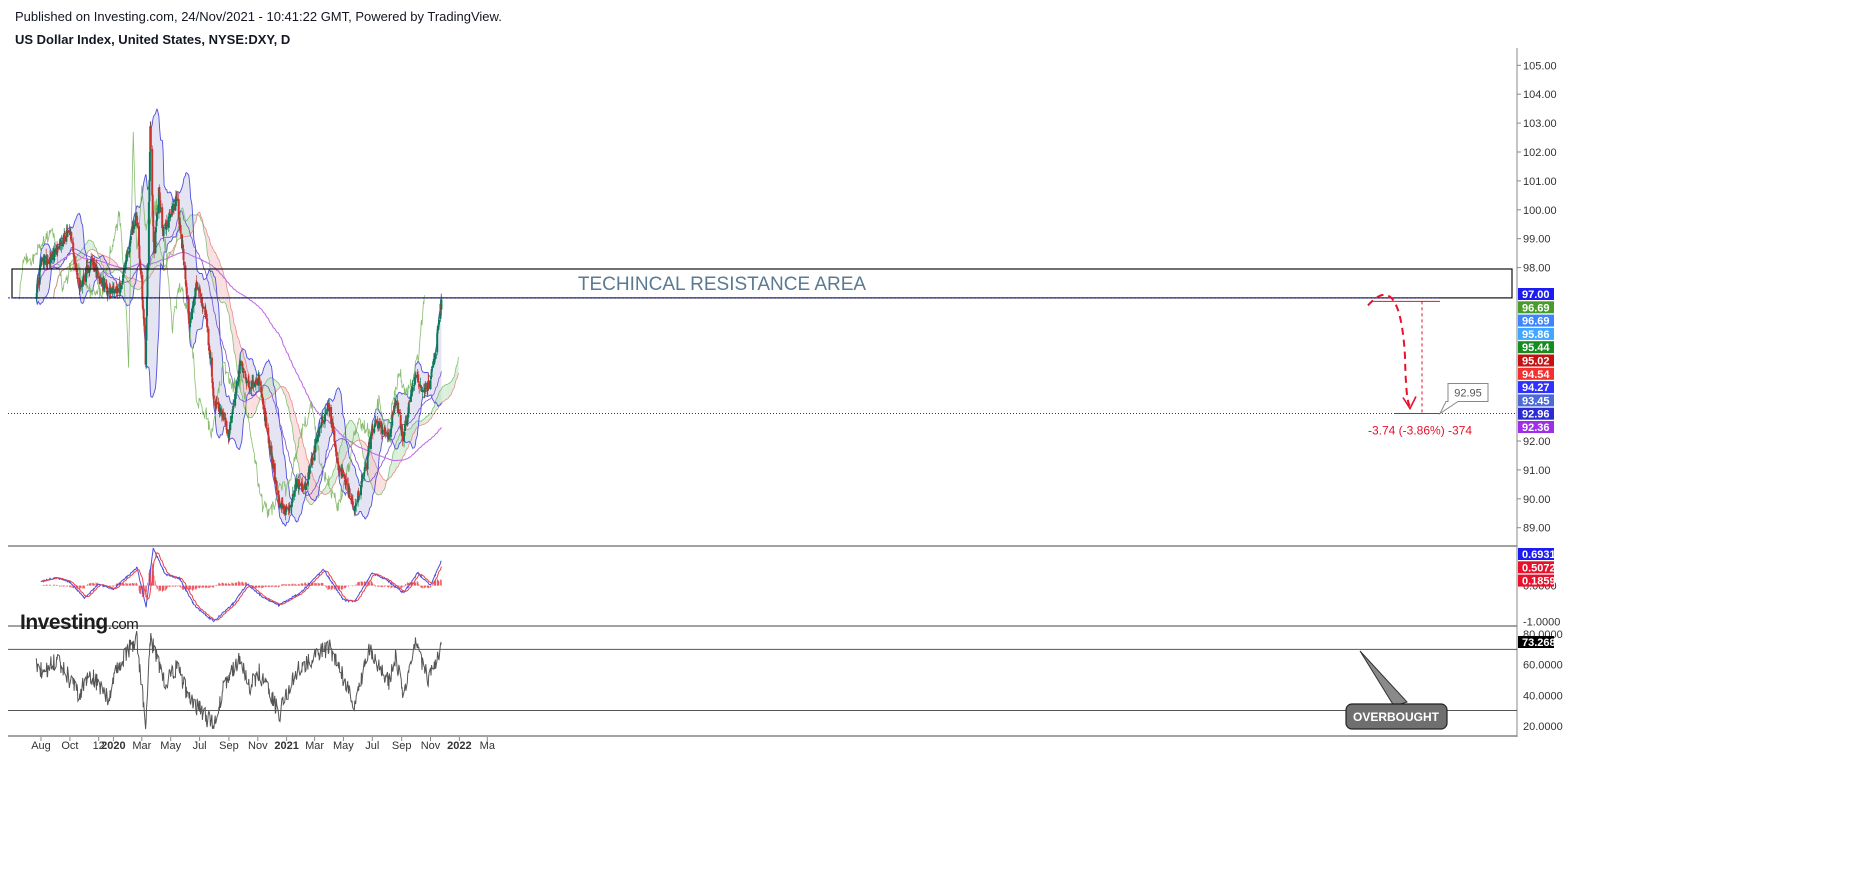 Image resolution: width=1853 pixels, height=892 pixels. Describe the element at coordinates (241, 586) in the screenshot. I see `macd-signal-line` at that location.